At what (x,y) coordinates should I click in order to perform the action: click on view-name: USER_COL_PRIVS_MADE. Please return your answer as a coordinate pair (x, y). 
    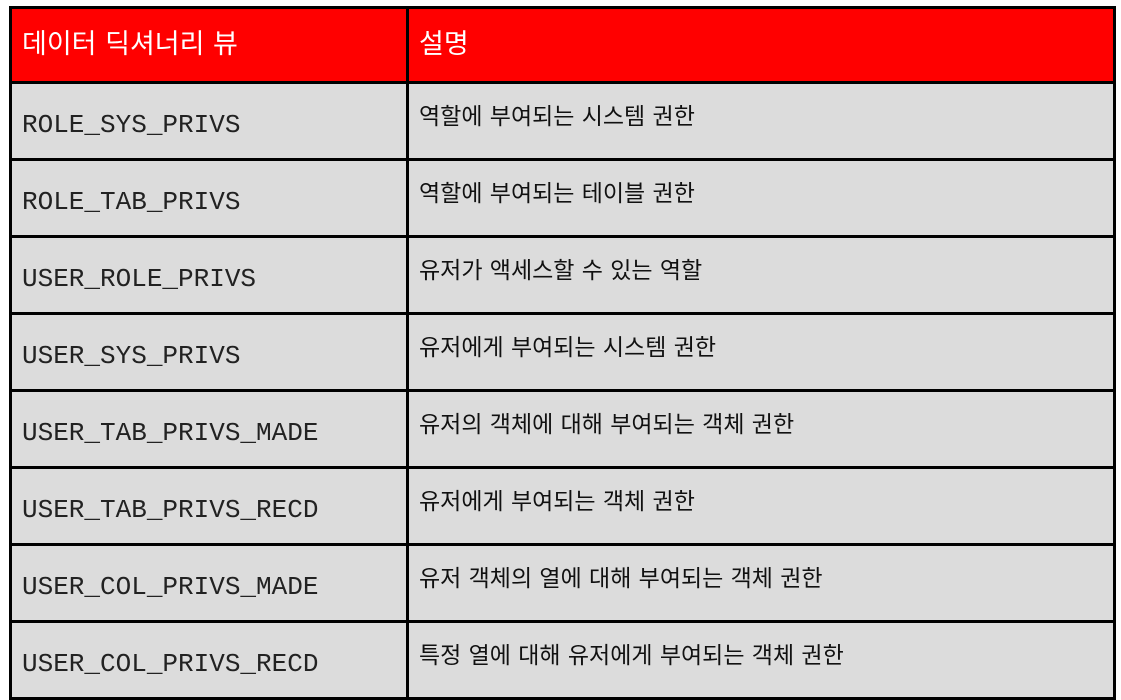
    Looking at the image, I should click on (209, 583).